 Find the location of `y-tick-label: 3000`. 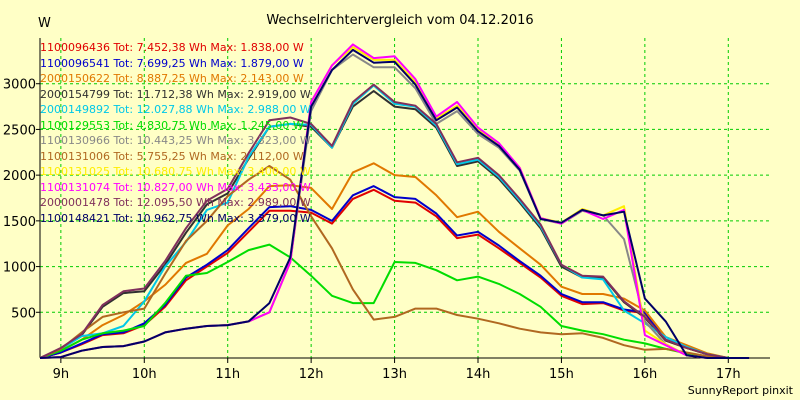

y-tick-label: 3000 is located at coordinates (19, 85).